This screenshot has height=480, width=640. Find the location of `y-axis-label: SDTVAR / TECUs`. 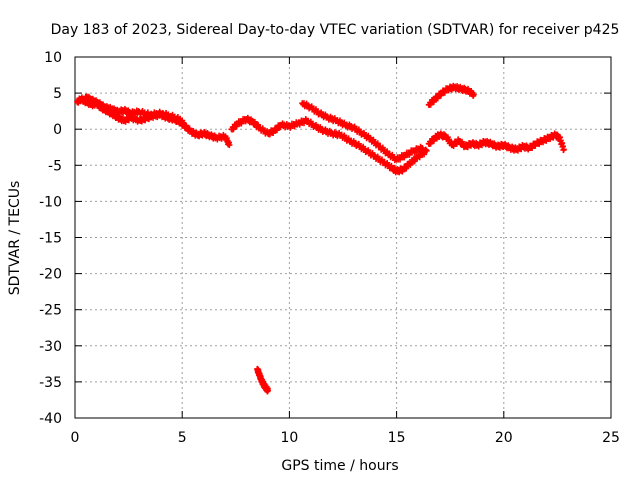

y-axis-label: SDTVAR / TECUs is located at coordinates (15, 238).